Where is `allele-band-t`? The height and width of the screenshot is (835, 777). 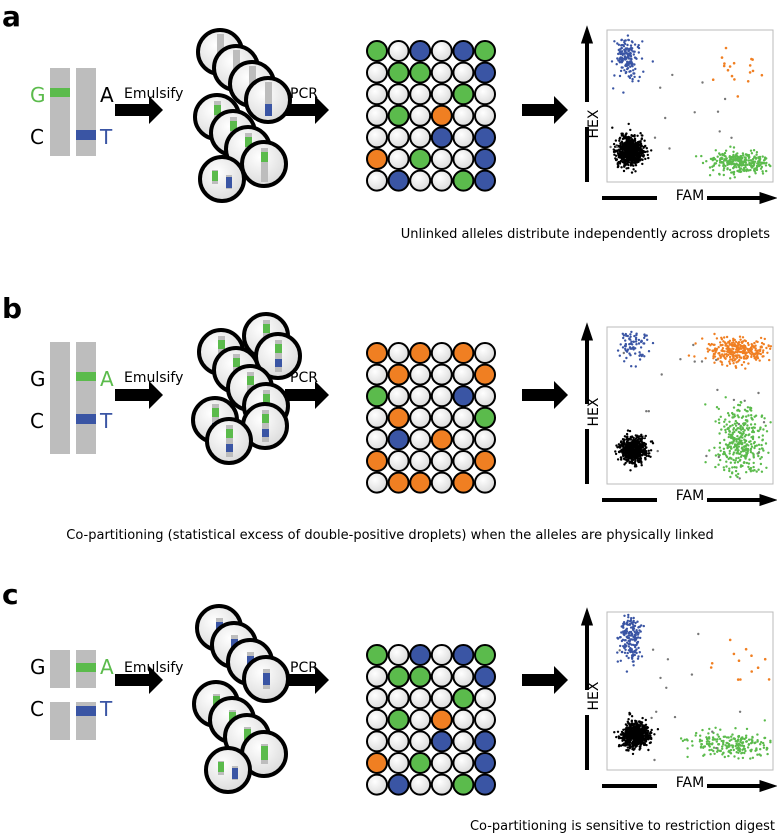
allele-band-t is located at coordinates (86, 135).